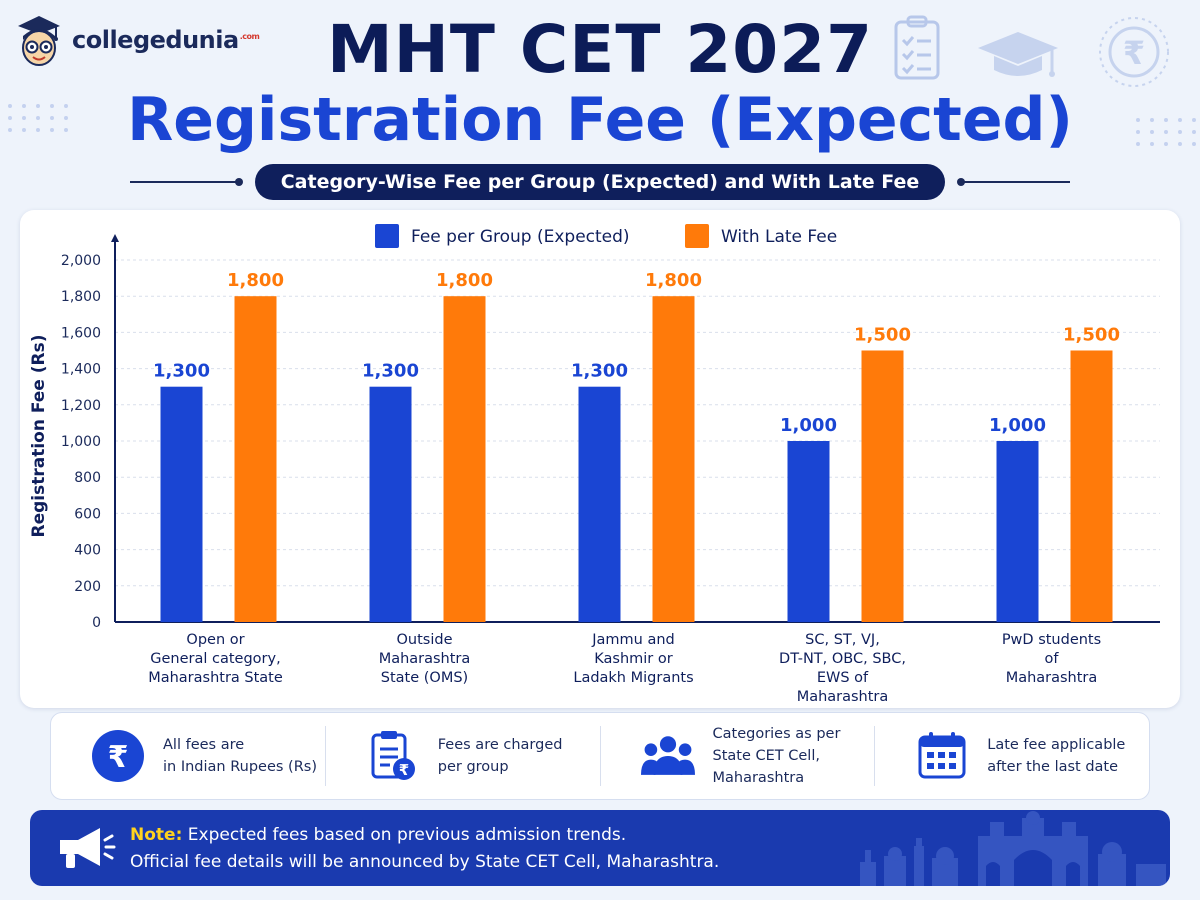  What do you see at coordinates (1013, 848) in the screenshot?
I see `skyline-illustration` at bounding box center [1013, 848].